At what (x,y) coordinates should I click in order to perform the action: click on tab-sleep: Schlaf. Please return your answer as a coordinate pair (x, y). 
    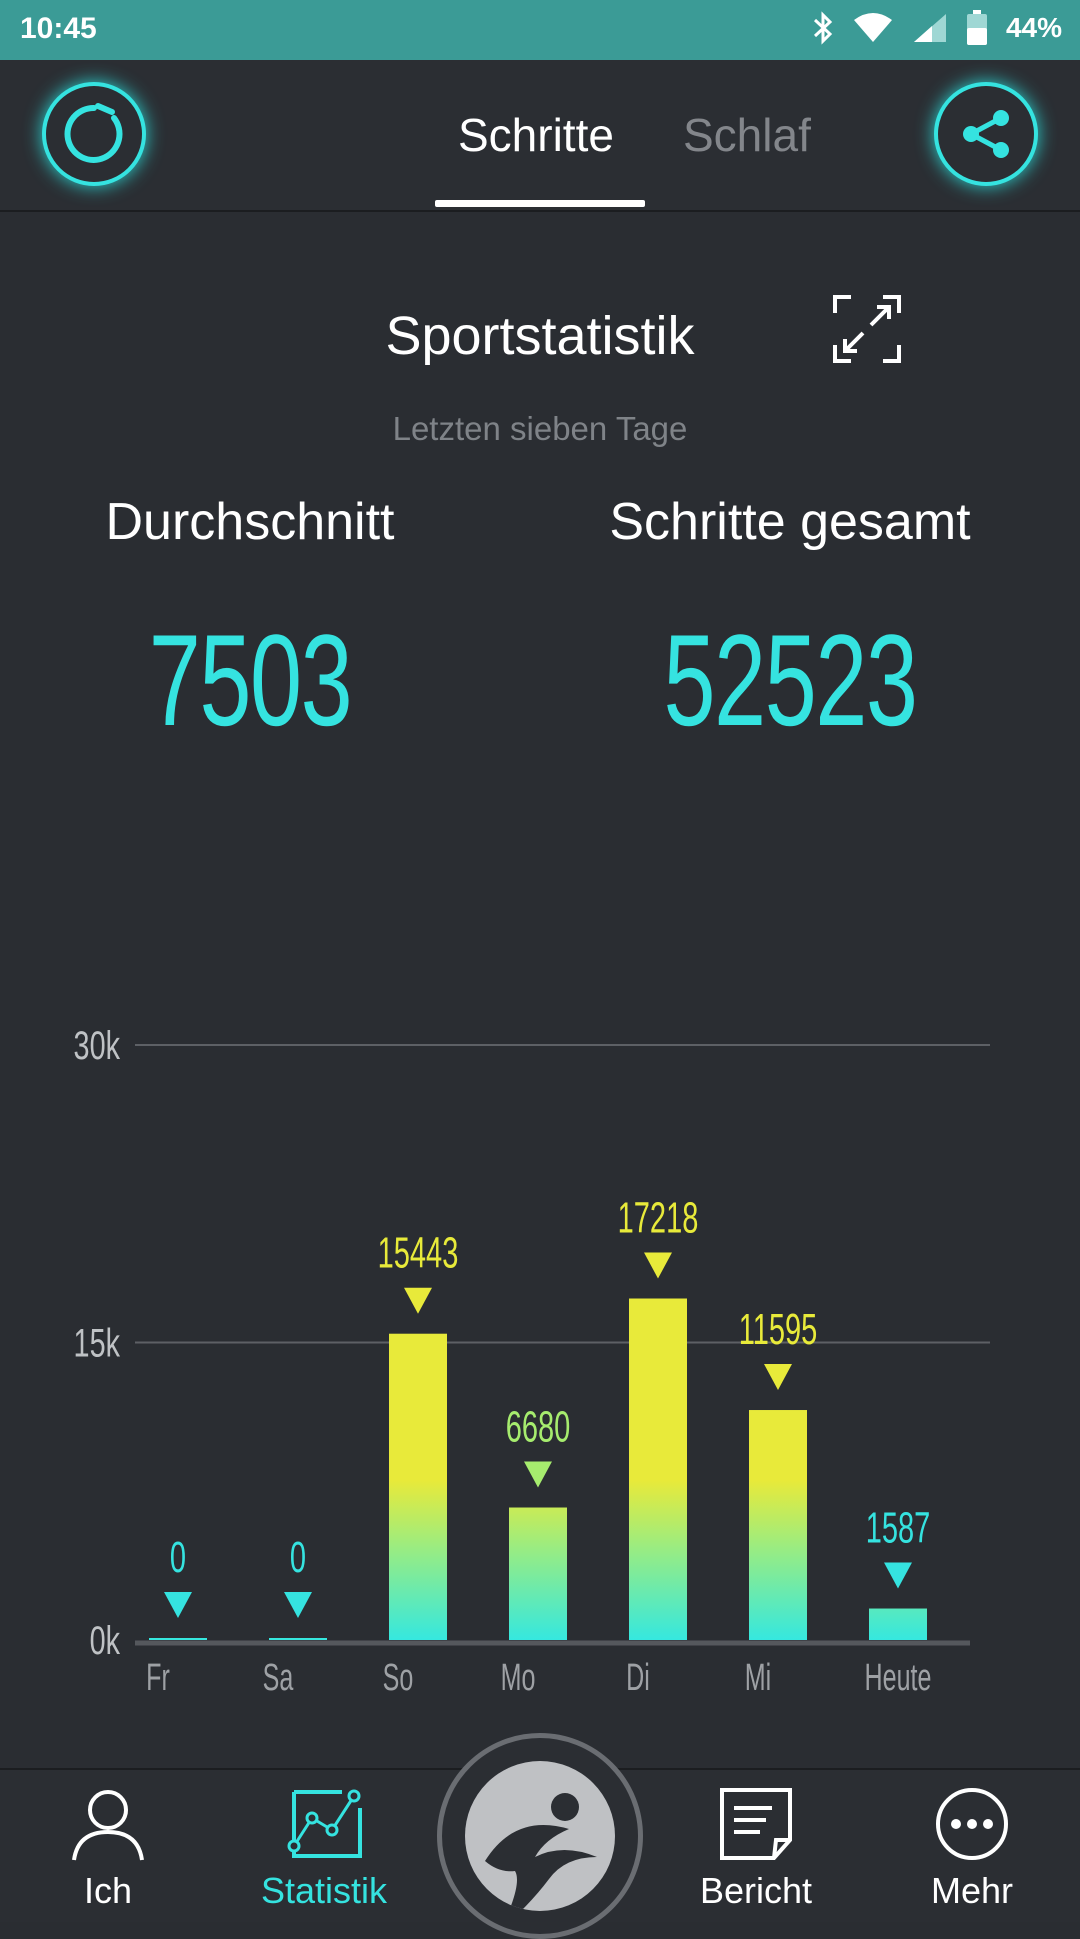
    Looking at the image, I should click on (747, 135).